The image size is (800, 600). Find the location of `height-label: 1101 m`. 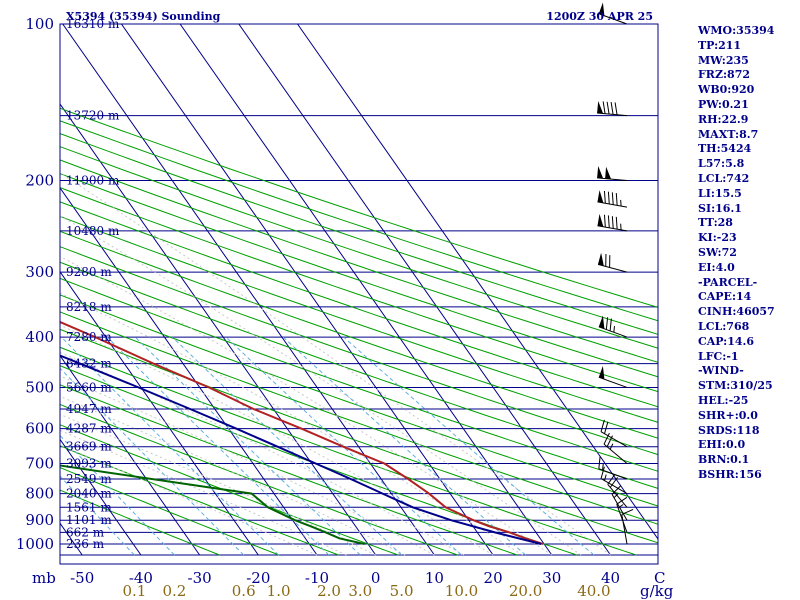

height-label: 1101 m is located at coordinates (89, 520).